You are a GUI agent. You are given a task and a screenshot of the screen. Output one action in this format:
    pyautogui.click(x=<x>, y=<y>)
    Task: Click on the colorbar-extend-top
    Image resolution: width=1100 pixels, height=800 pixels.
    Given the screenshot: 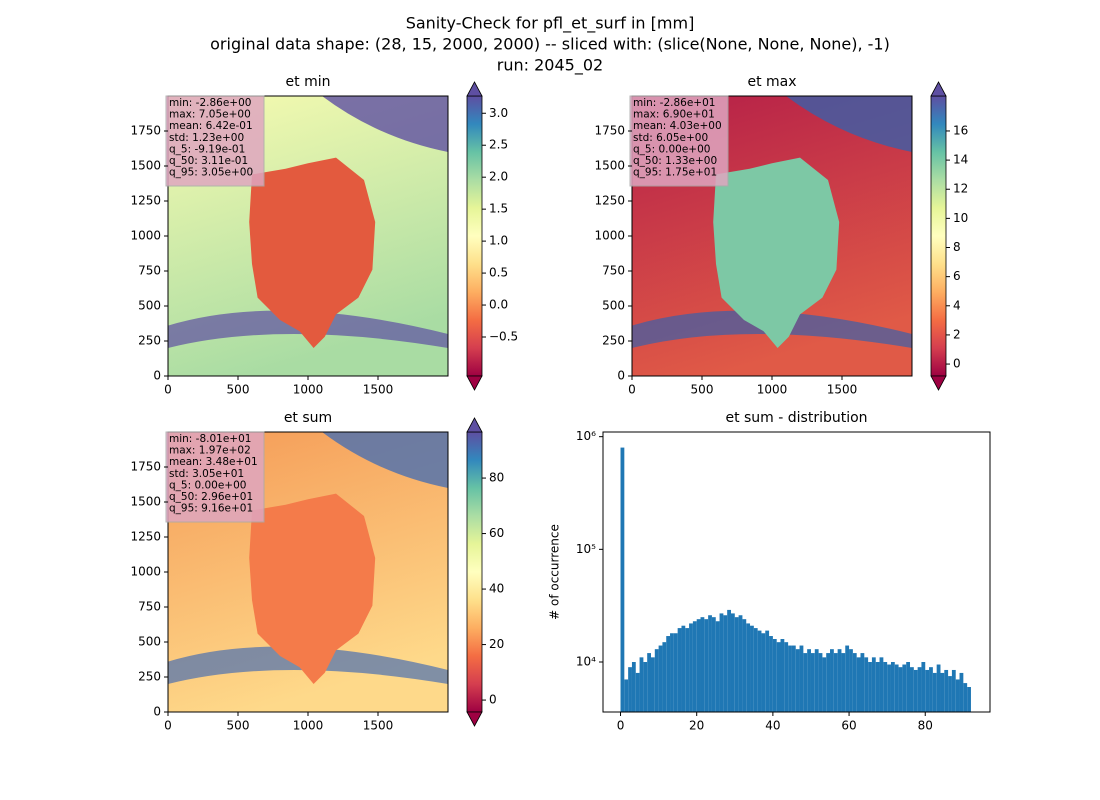 What is the action you would take?
    pyautogui.click(x=474, y=89)
    